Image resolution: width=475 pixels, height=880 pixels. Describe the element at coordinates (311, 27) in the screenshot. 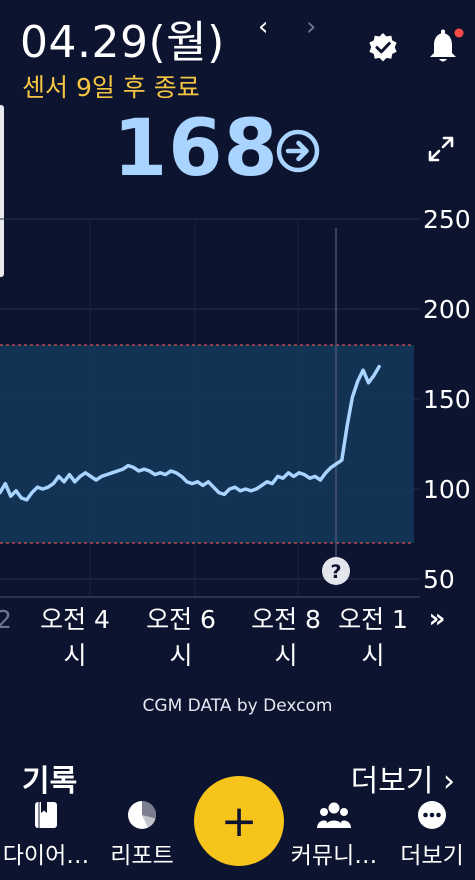

I see `next-day-button: ›` at that location.